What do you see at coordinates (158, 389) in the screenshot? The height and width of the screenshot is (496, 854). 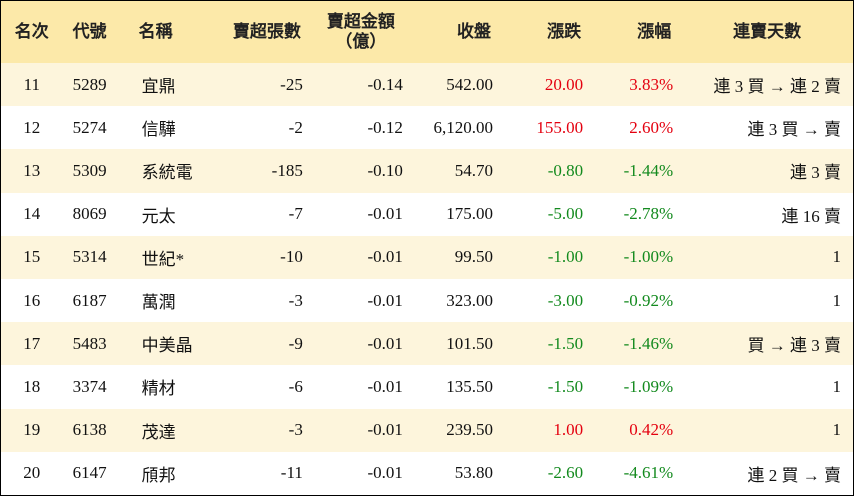 I see `table-cell: 精材` at bounding box center [158, 389].